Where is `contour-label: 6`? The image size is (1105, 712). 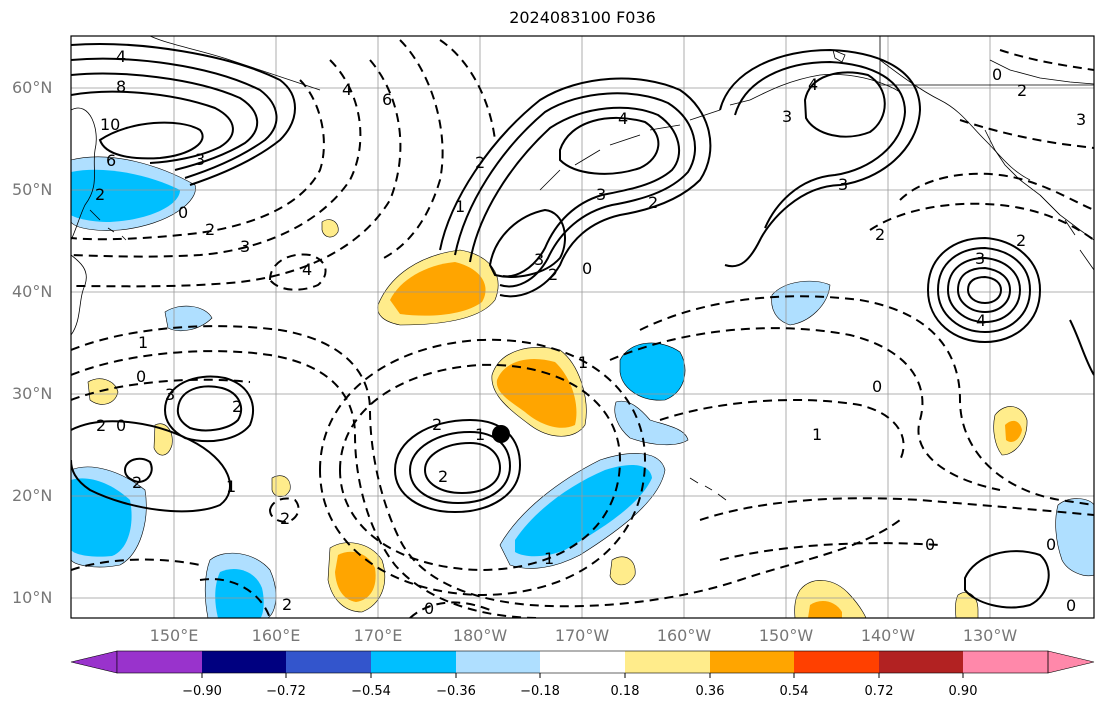
contour-label: 6 is located at coordinates (111, 160).